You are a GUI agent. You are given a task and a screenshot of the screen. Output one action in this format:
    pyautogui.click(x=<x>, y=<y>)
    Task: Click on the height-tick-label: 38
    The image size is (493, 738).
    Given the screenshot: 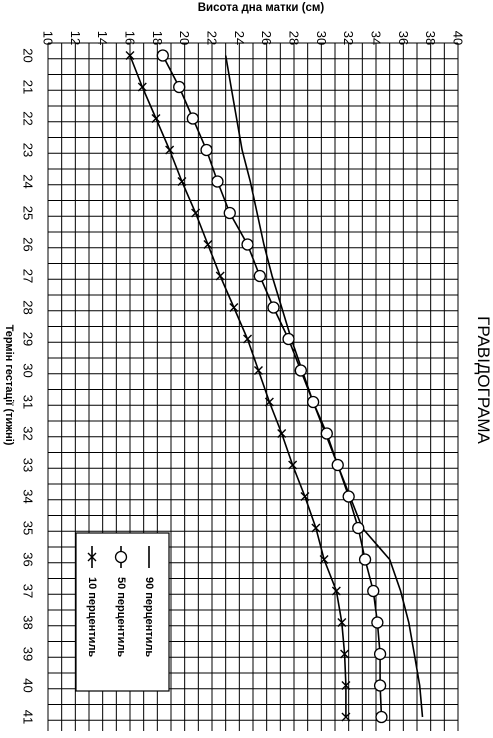 What is the action you would take?
    pyautogui.click(x=430, y=38)
    